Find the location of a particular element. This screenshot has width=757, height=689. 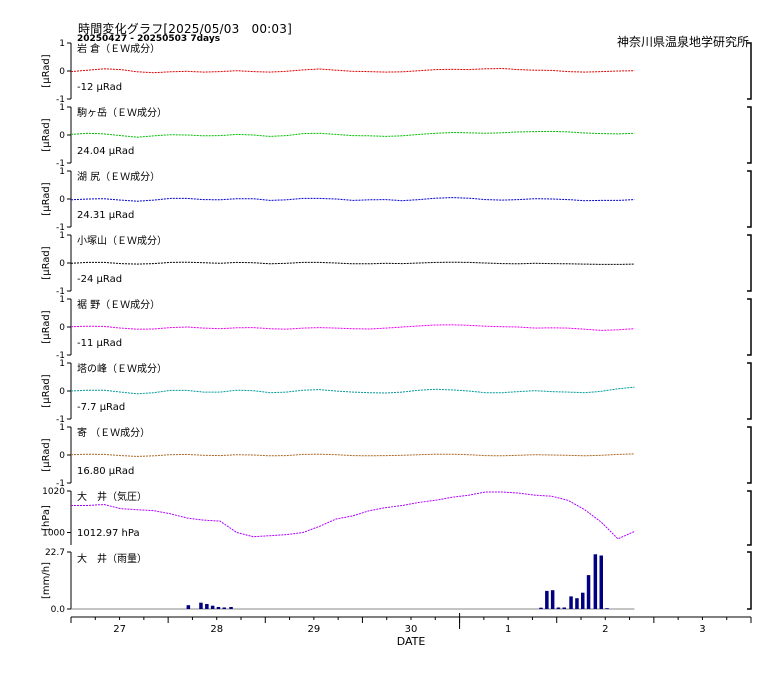

station-label: 岩 倉（ＥＷ成分） is located at coordinates (118, 48).